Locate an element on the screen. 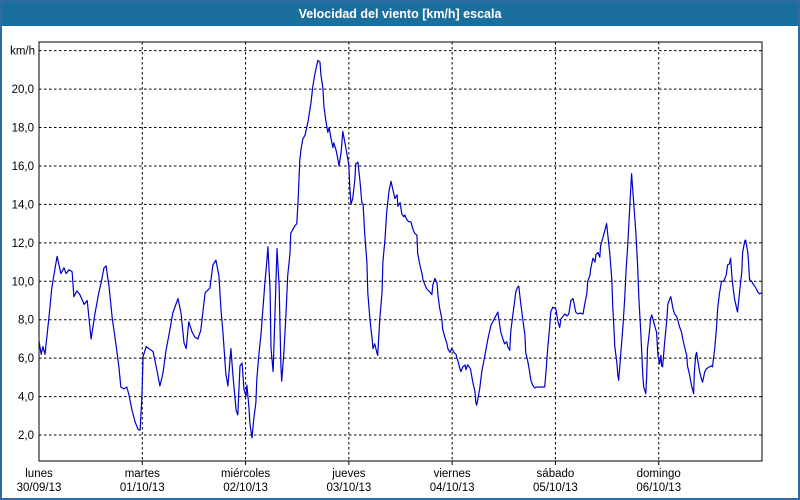 This screenshot has height=500, width=800. y-axis-tick-label: 8,0 is located at coordinates (26, 321).